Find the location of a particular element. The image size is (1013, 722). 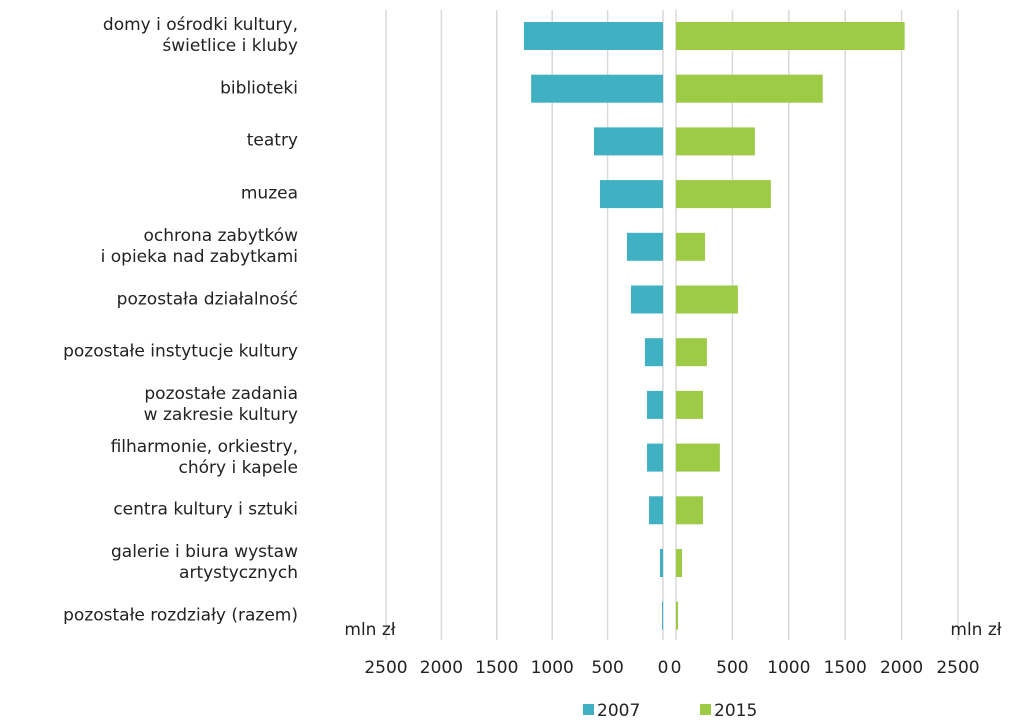

category-label: pozostała działalność is located at coordinates (207, 299).